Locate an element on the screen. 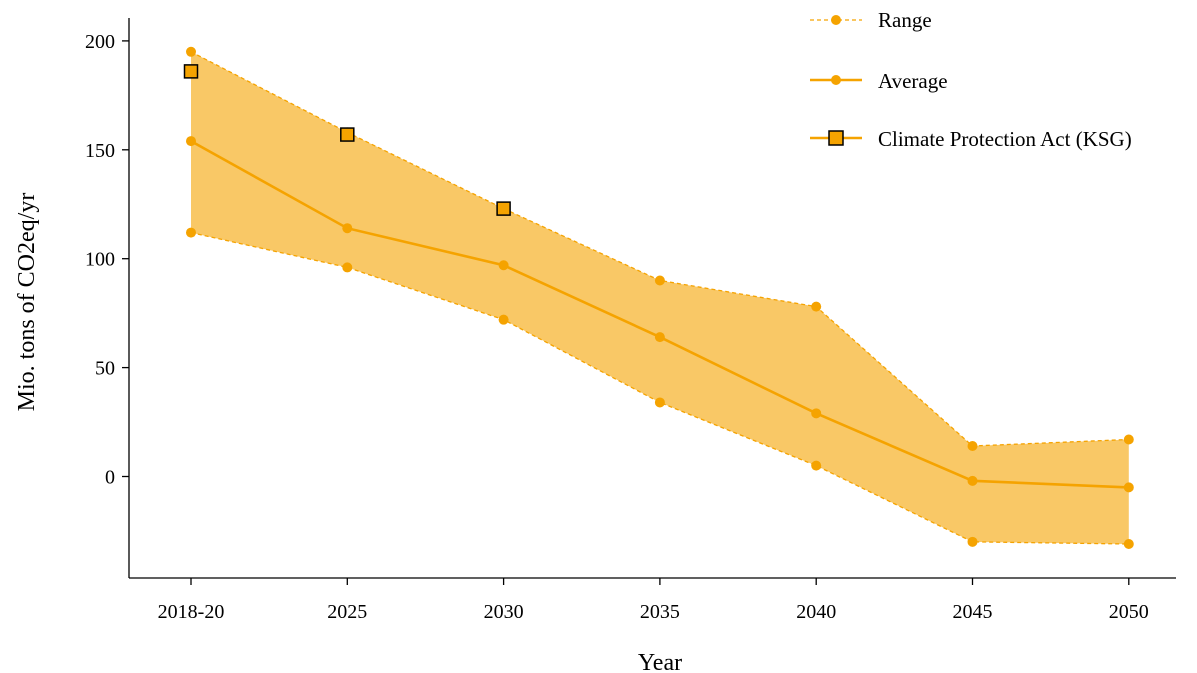 This screenshot has width=1197, height=673. x-tick-label: 2045 is located at coordinates (973, 612).